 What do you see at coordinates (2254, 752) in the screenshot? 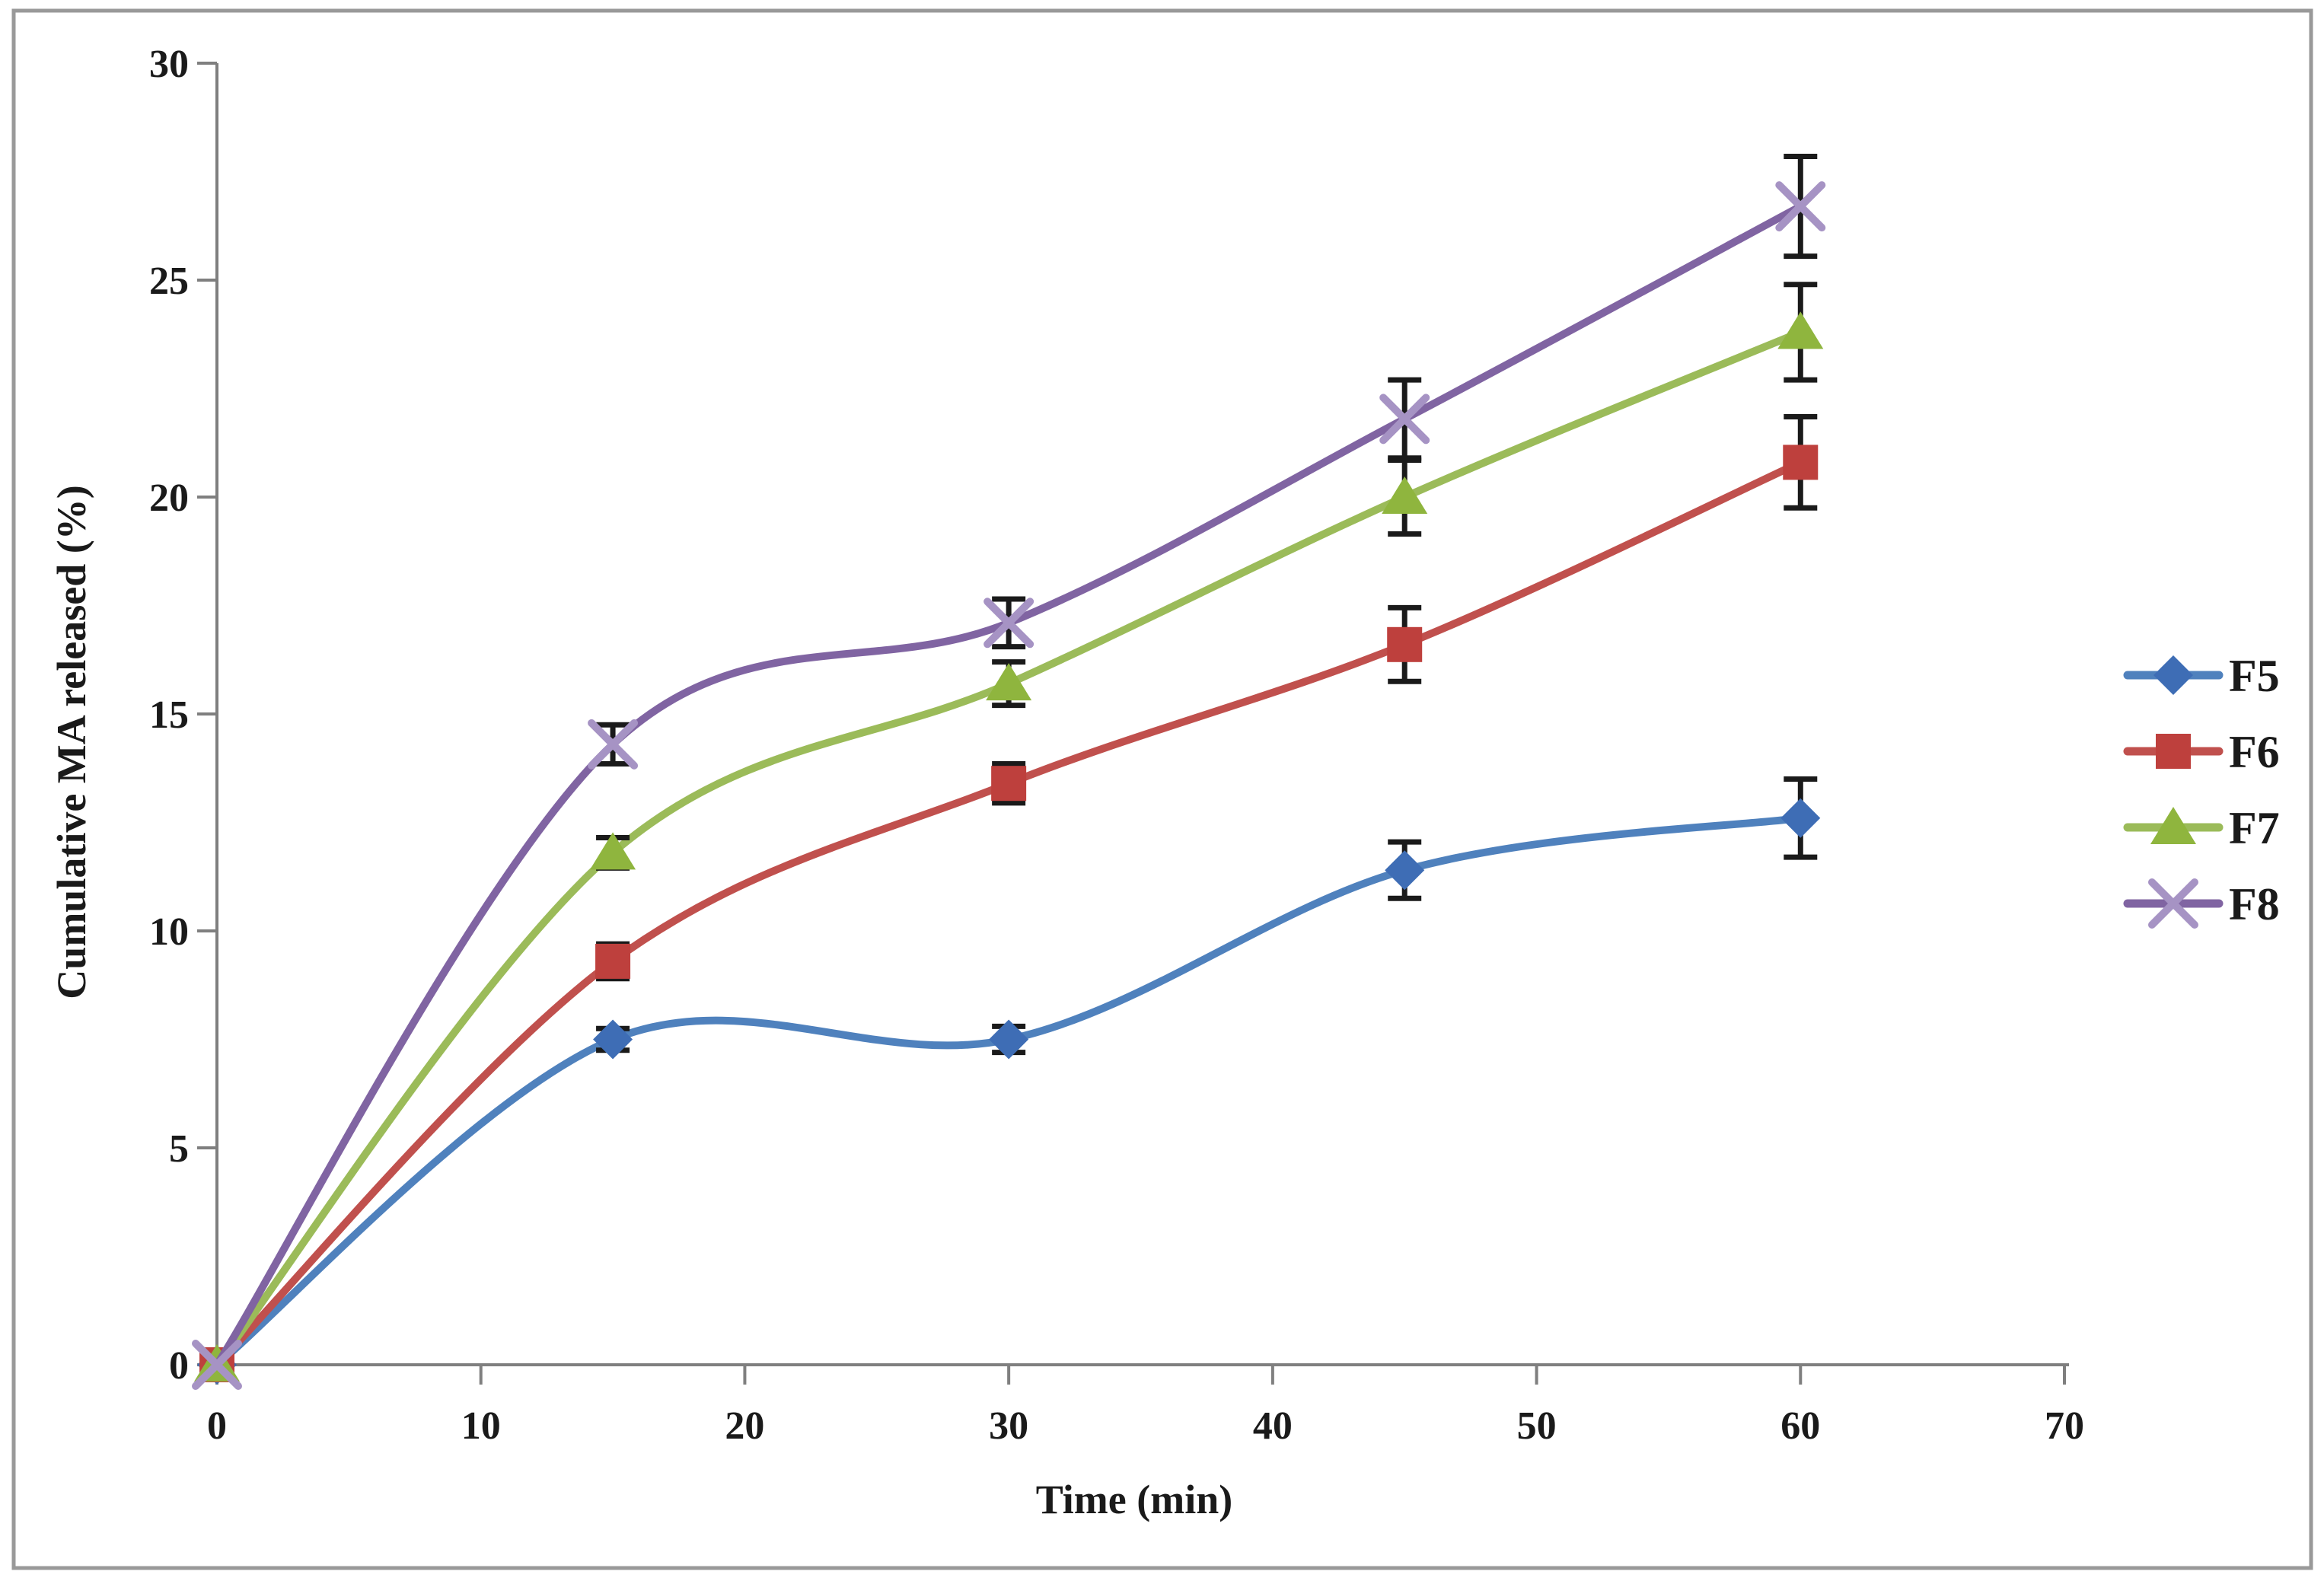
I see `legend-label-F6: F6` at bounding box center [2254, 752].